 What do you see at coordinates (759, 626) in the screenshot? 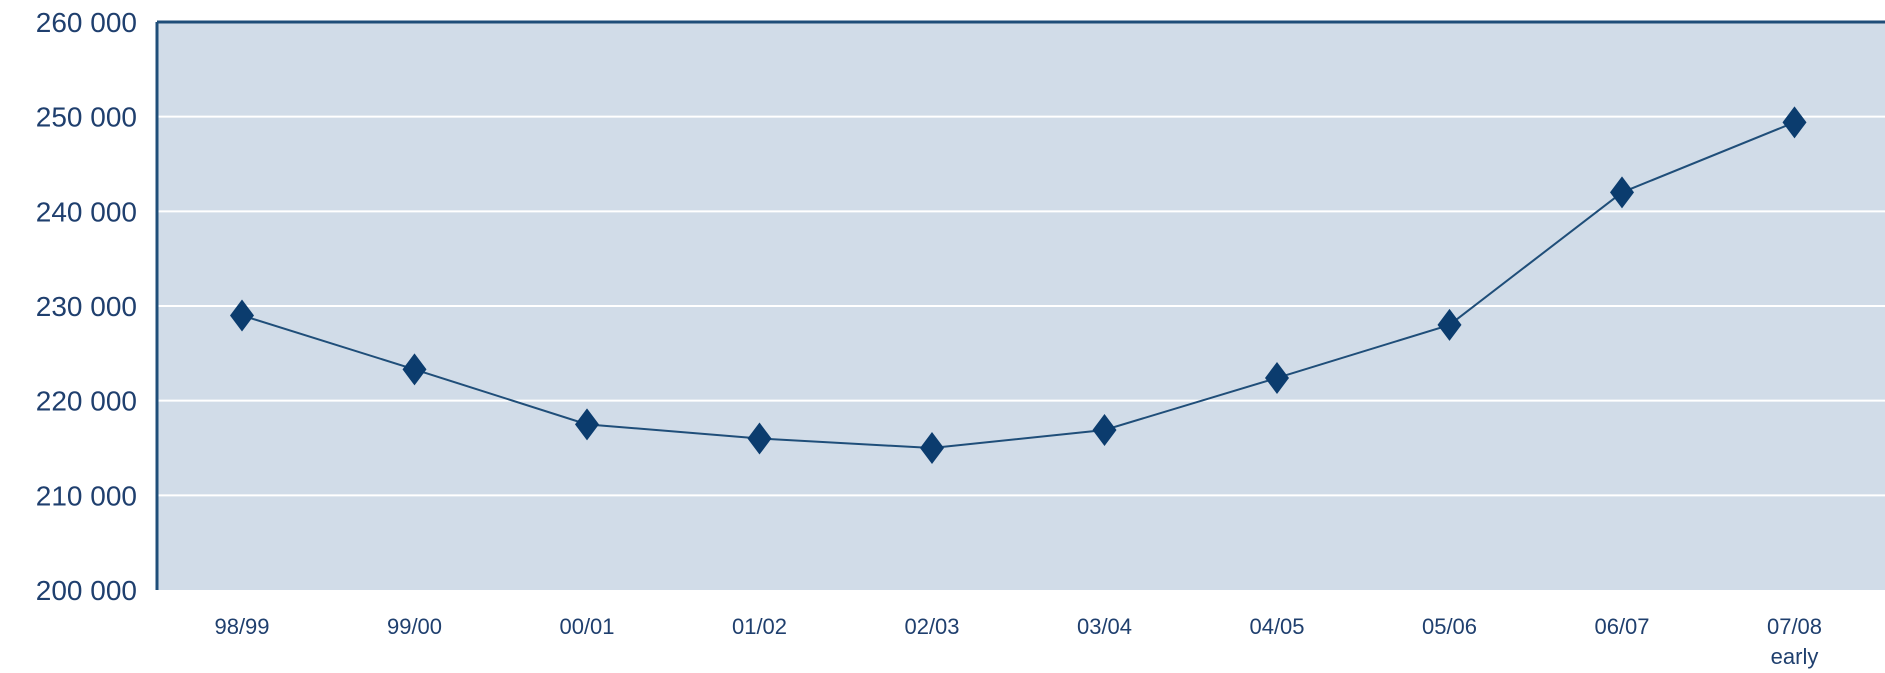
I see `x-tick-label: 01/02` at bounding box center [759, 626].